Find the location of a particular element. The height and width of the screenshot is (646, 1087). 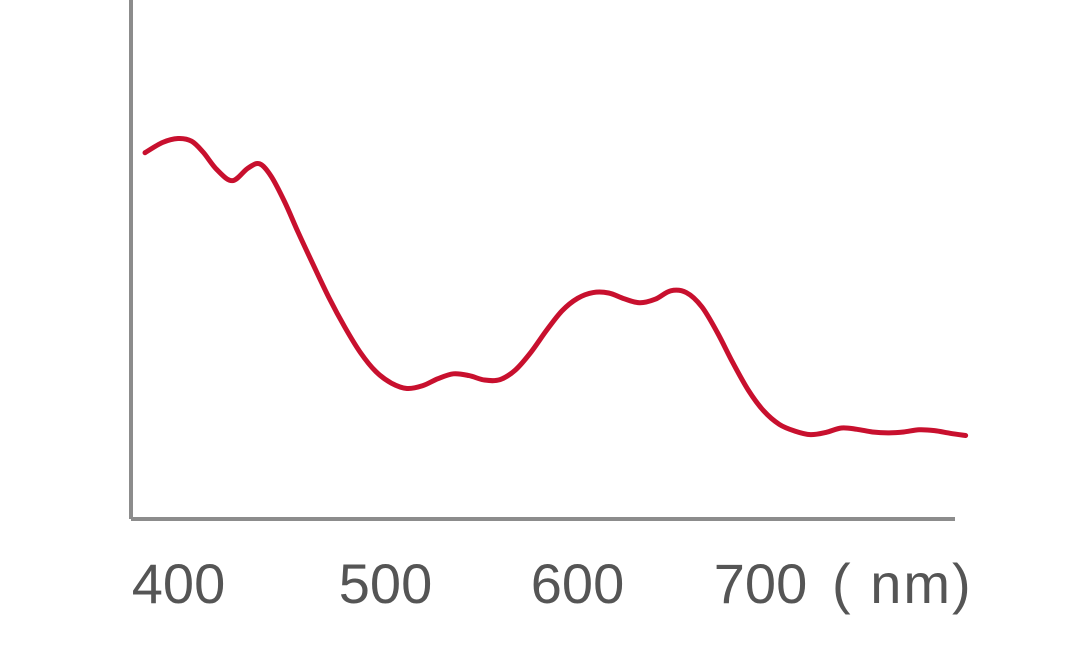

xtick-400-text: 400 is located at coordinates (178, 583).